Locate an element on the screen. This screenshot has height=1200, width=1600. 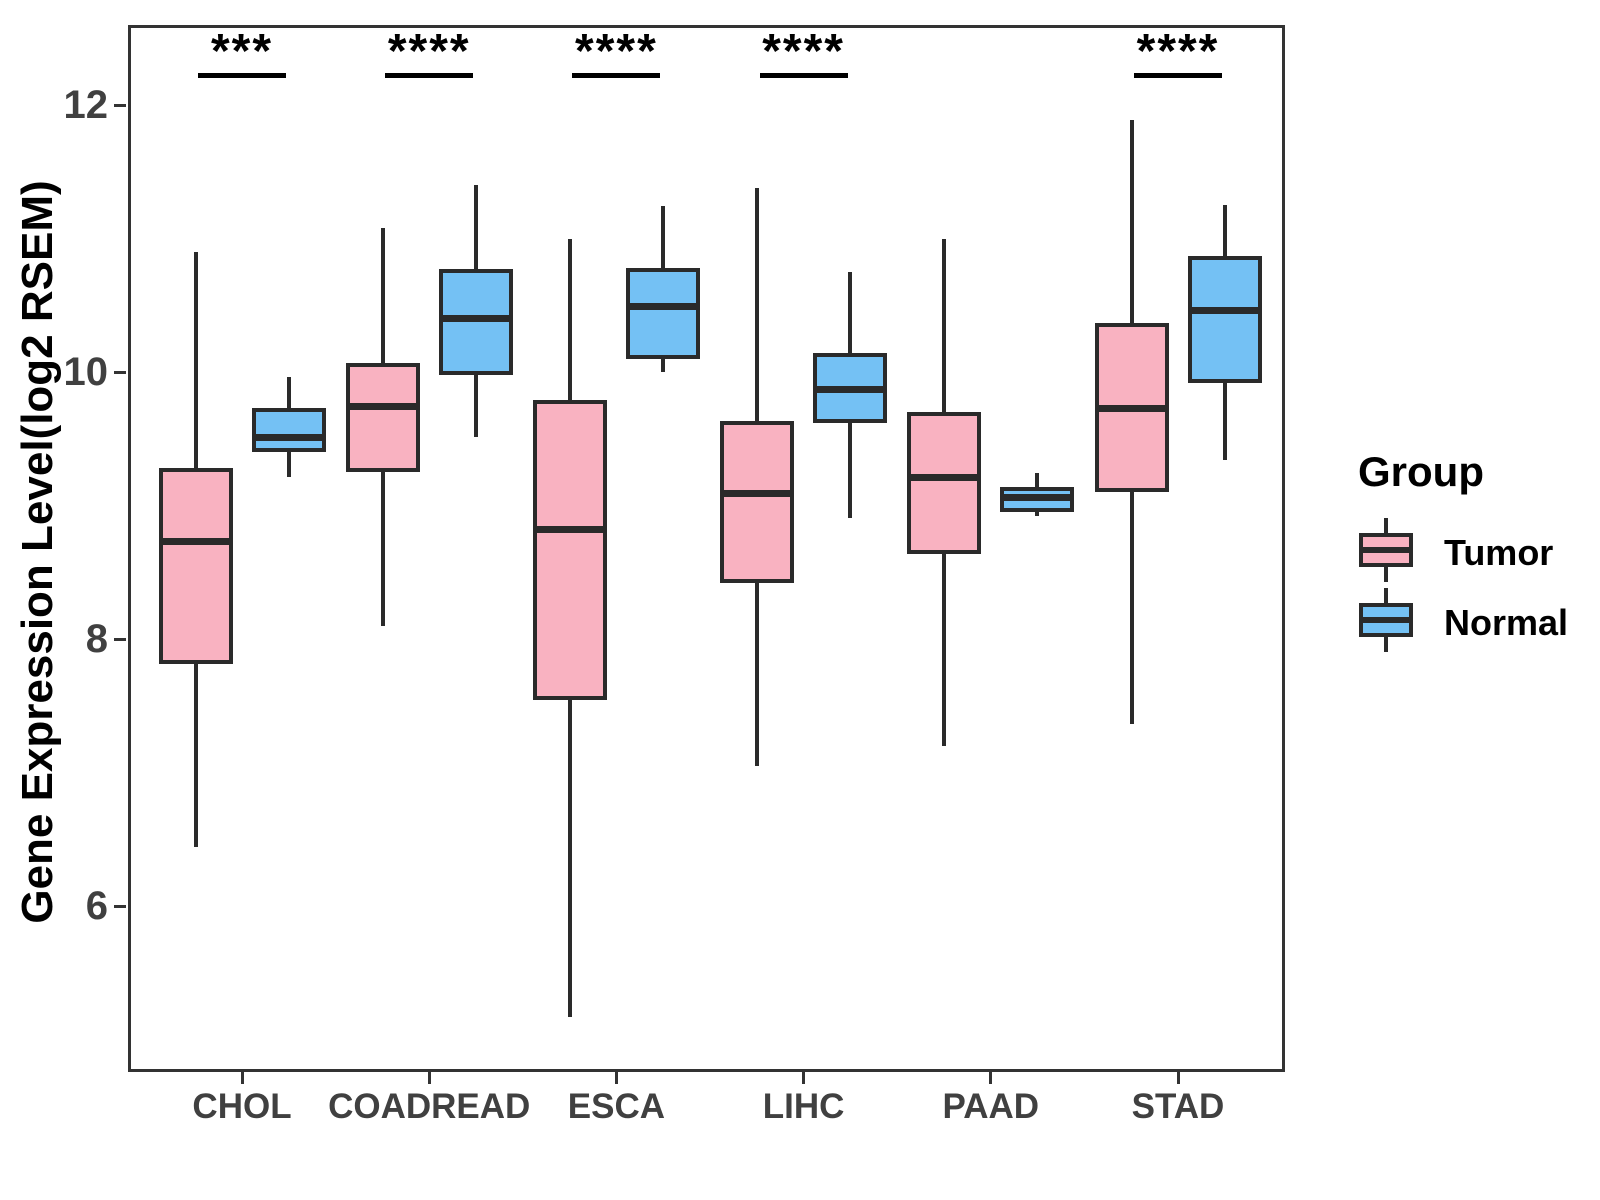
median-tumor-COADREAD is located at coordinates (382, 407).